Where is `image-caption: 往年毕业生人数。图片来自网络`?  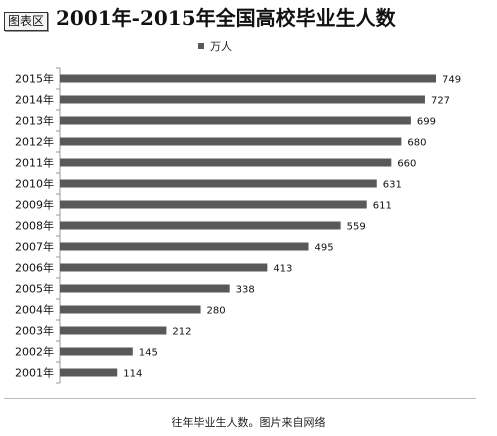 image-caption: 往年毕业生人数。图片来自网络 is located at coordinates (248, 422).